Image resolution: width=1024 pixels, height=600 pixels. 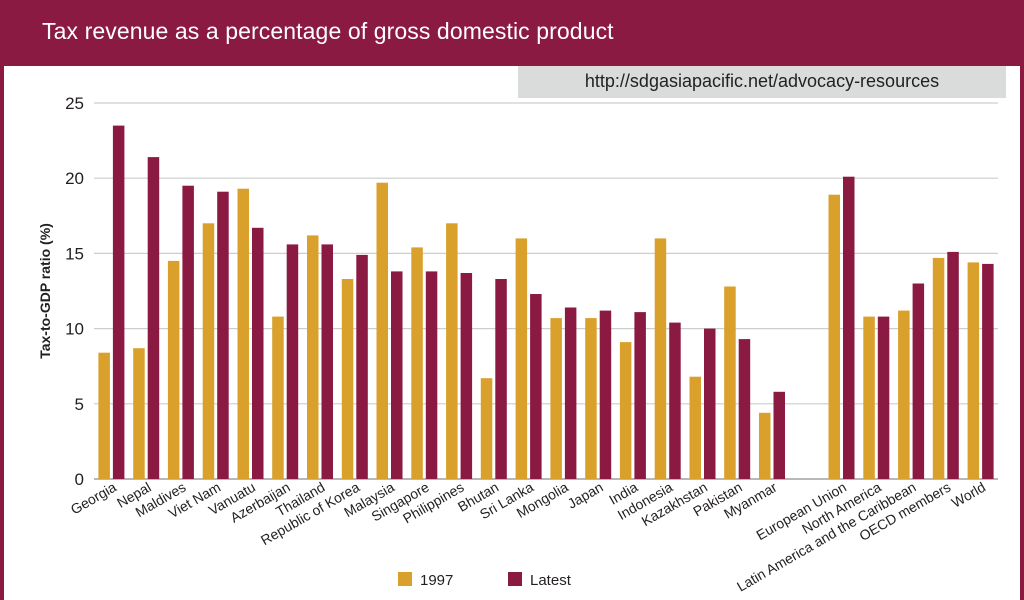 What do you see at coordinates (45, 291) in the screenshot?
I see `y-axis-label: Tax-to-GDP ratio (%)` at bounding box center [45, 291].